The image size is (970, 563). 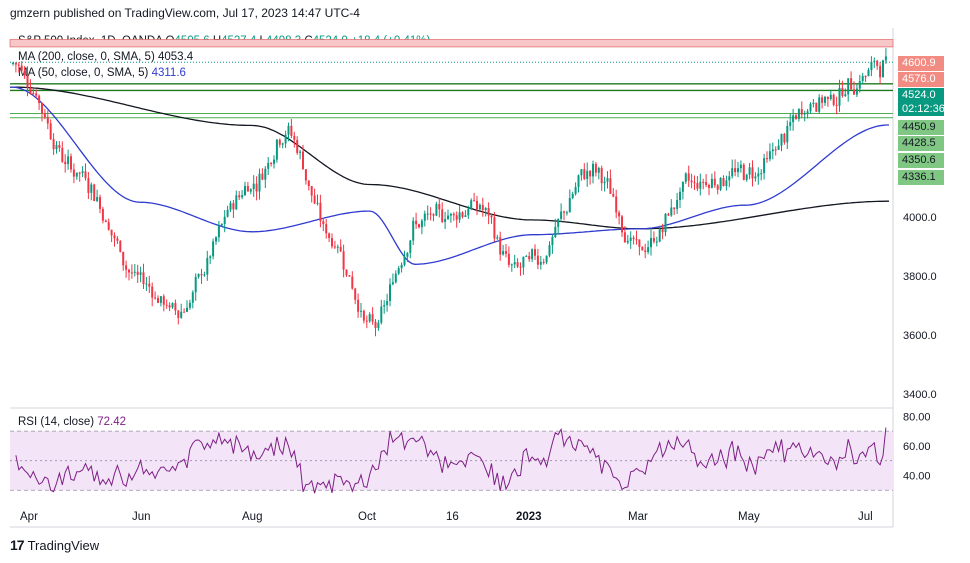 What do you see at coordinates (451, 460) in the screenshot?
I see `rsi-pane` at bounding box center [451, 460].